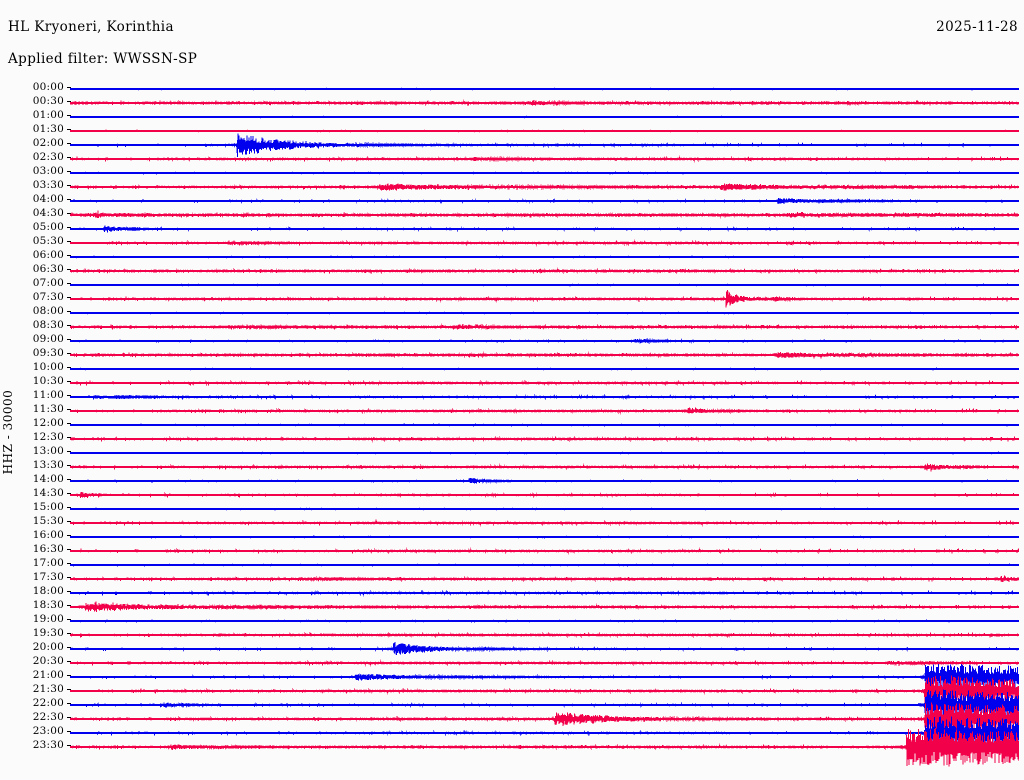  What do you see at coordinates (512, 186) in the screenshot?
I see `trace-row: 03:30` at bounding box center [512, 186].